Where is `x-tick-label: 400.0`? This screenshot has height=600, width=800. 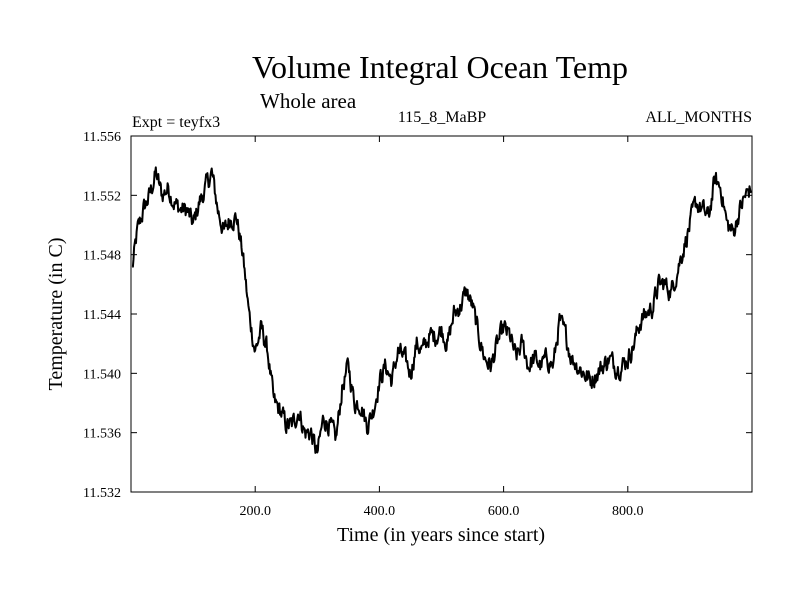
x-tick-label: 400.0 is located at coordinates (380, 511).